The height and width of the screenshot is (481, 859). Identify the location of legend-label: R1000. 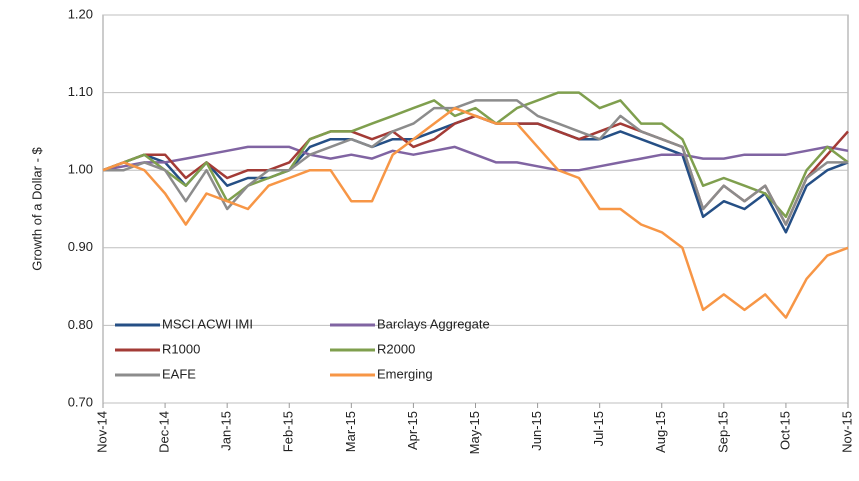
(181, 348).